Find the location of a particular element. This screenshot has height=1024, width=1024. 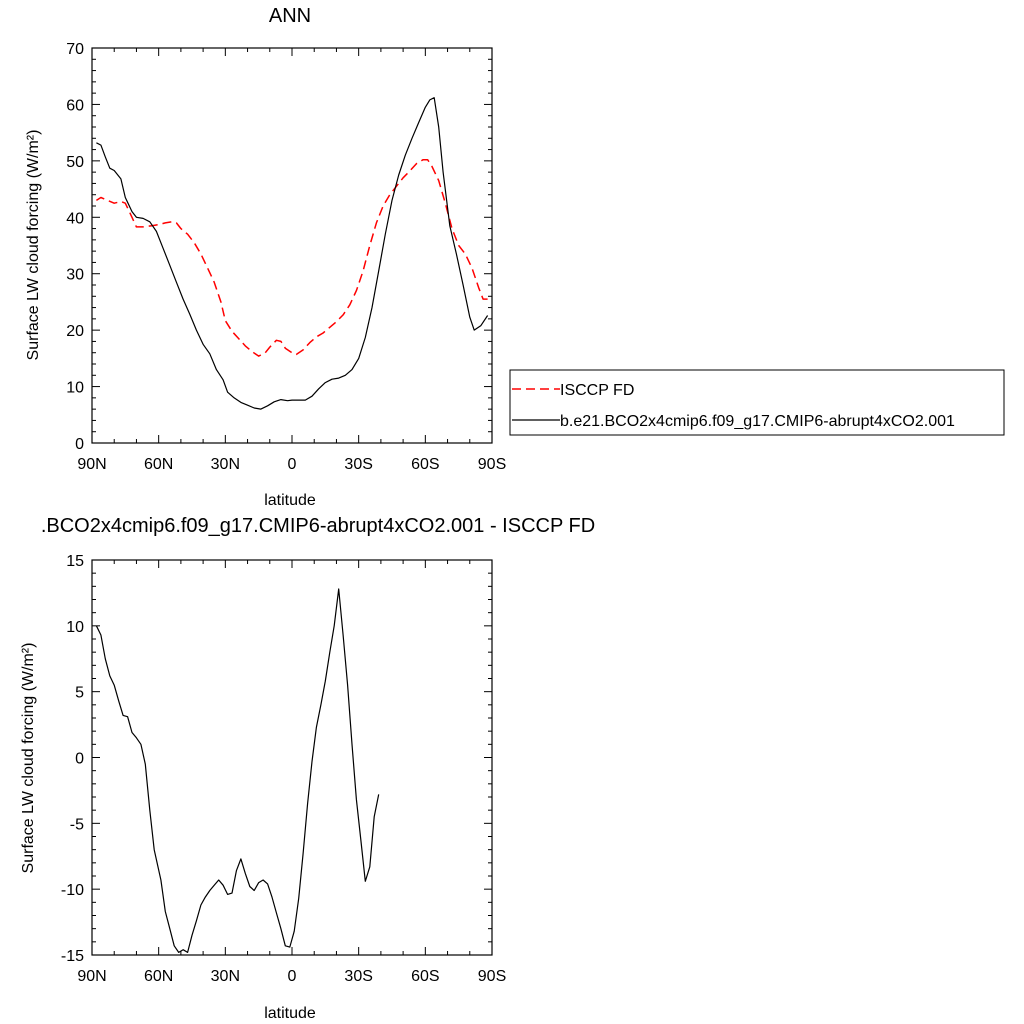

y-tick-label: 50 is located at coordinates (75, 162).